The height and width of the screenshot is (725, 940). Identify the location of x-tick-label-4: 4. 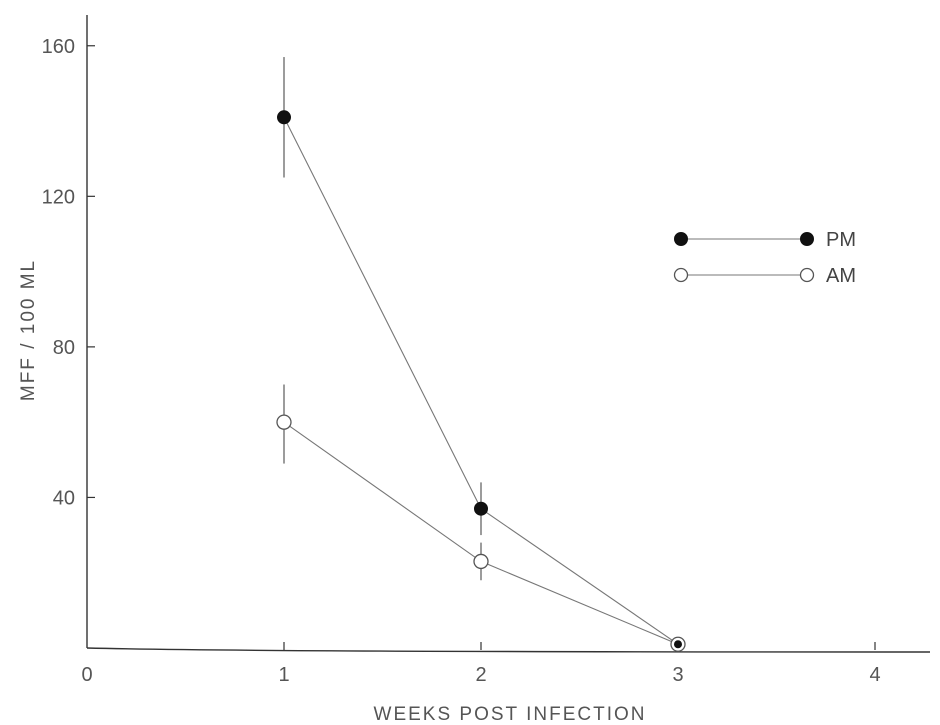
(874, 675).